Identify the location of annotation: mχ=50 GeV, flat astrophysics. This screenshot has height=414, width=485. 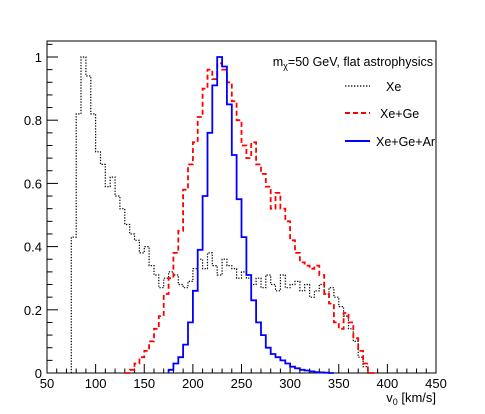
(353, 63).